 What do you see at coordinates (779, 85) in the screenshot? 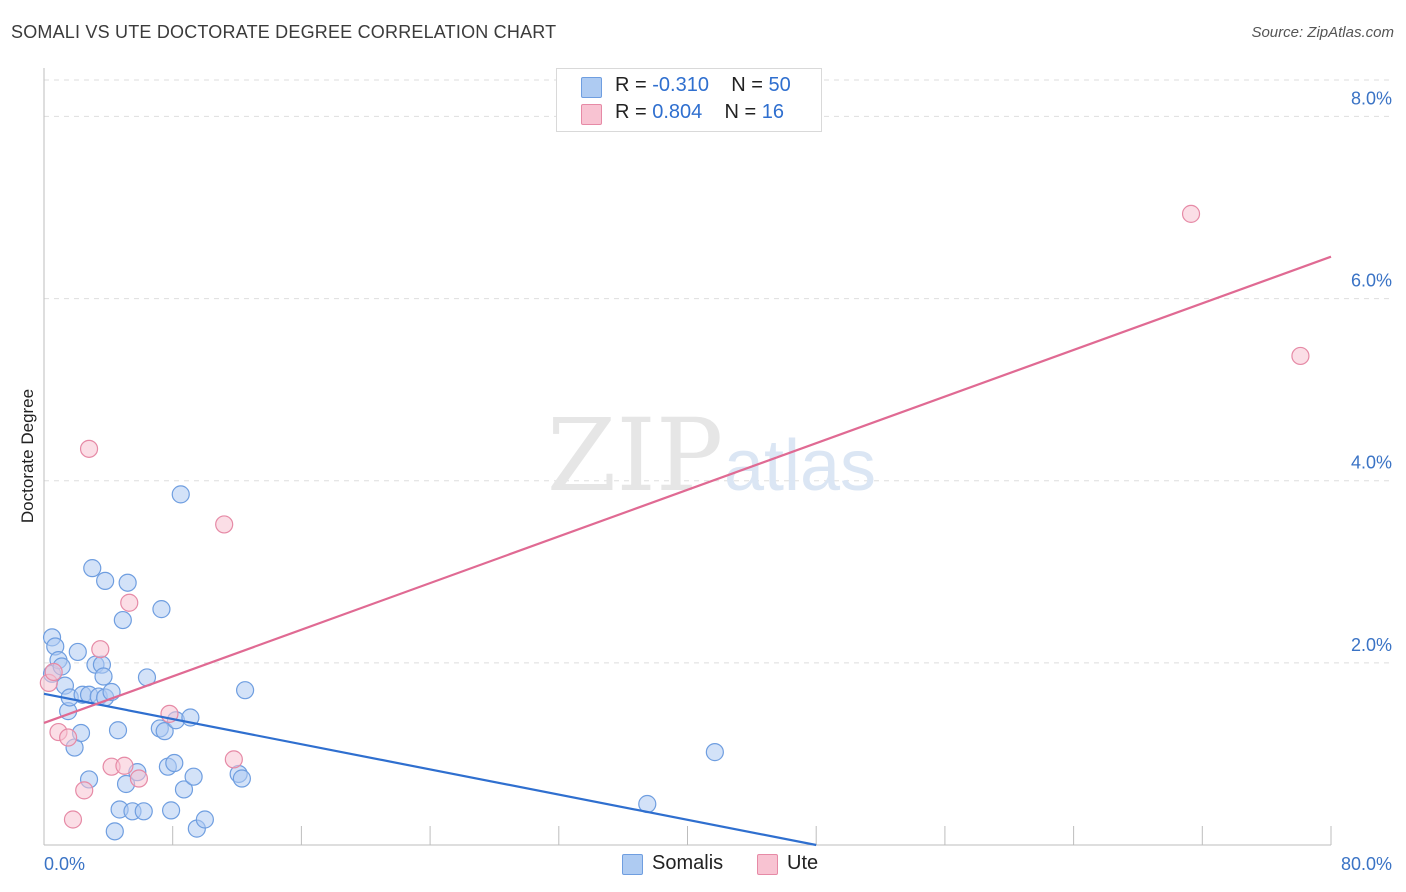
I see `legend-n-value: 50` at bounding box center [779, 85].